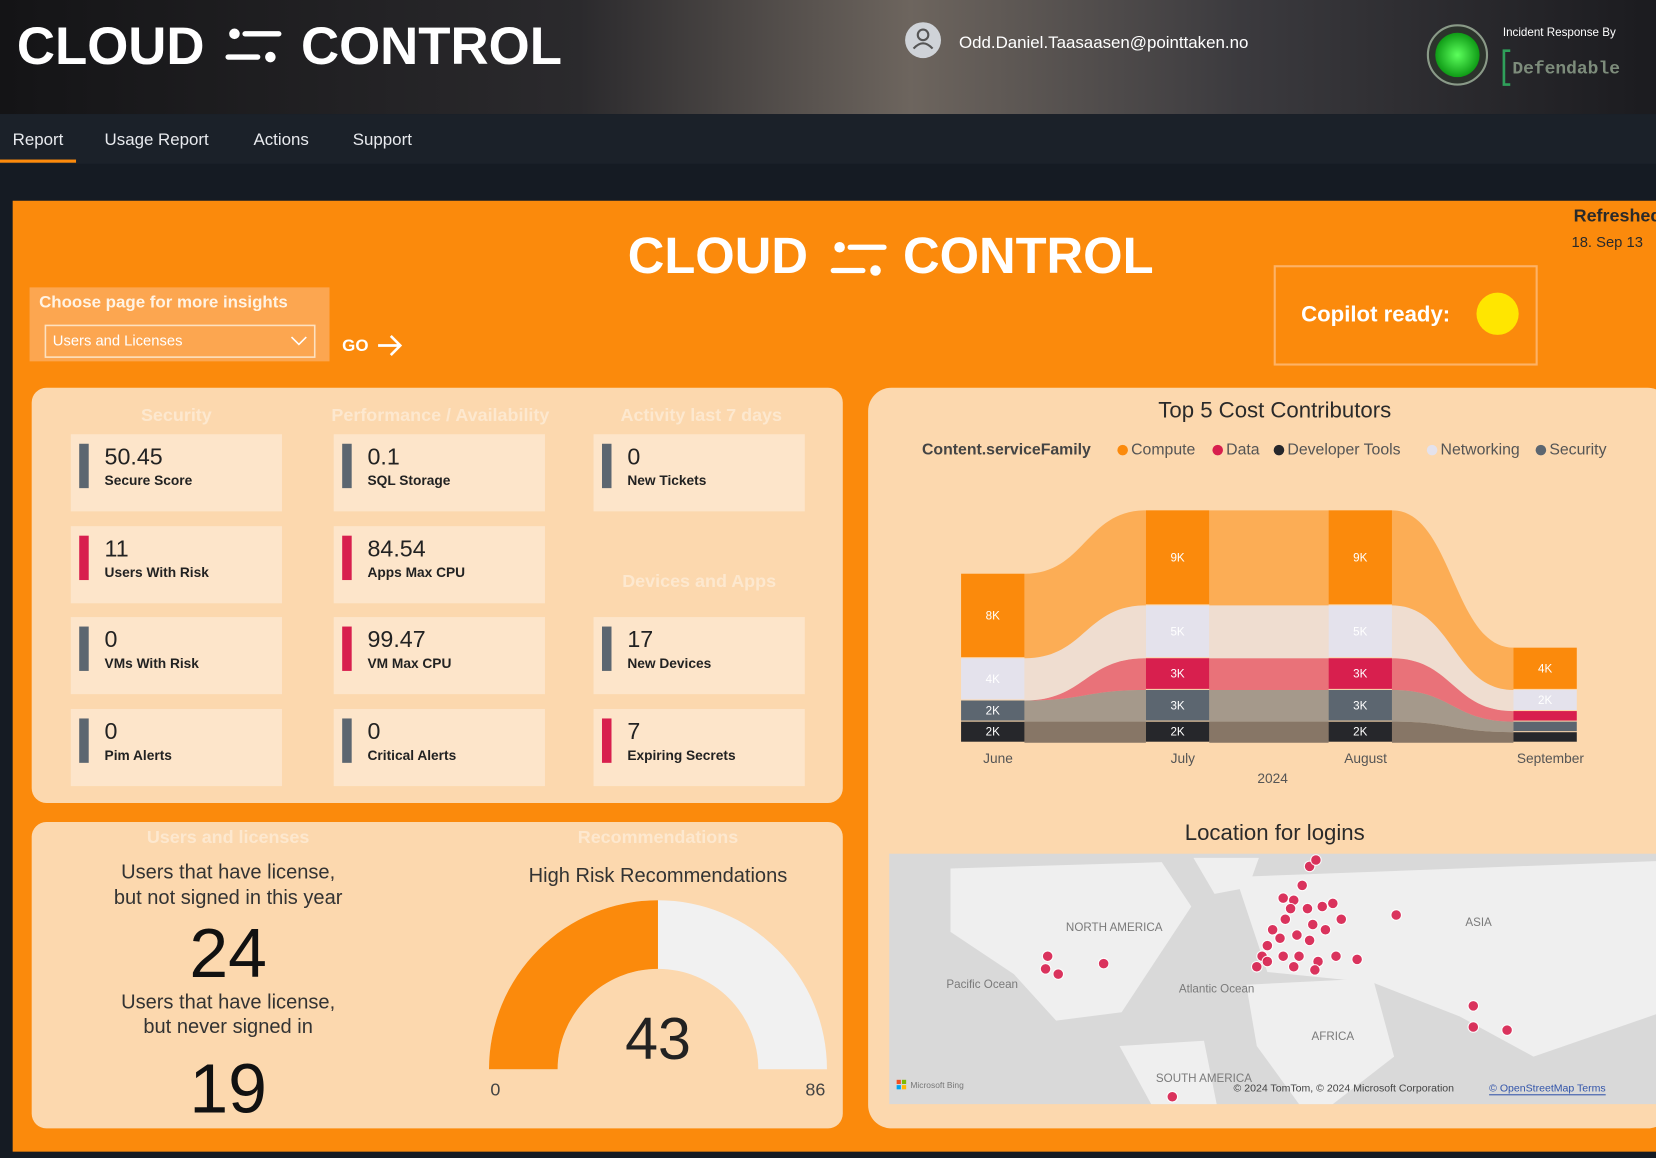 The height and width of the screenshot is (1158, 1656). I want to click on copilot-box, so click(1405, 315).